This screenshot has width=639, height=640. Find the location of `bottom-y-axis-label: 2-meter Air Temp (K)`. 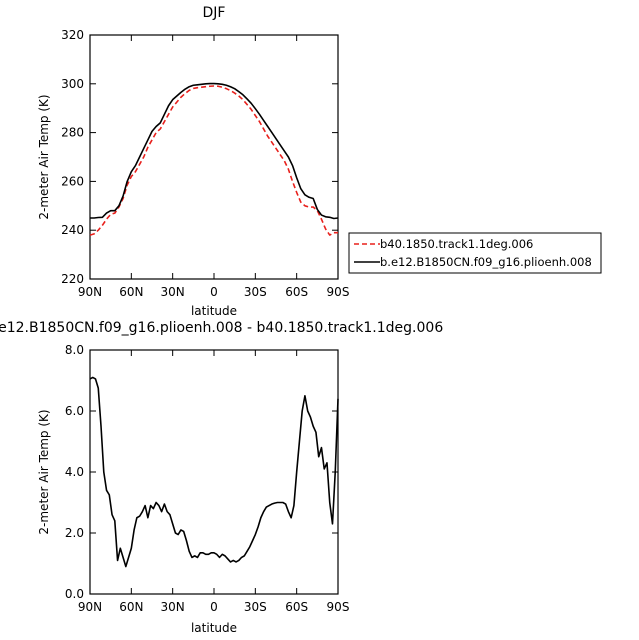

bottom-y-axis-label: 2-meter Air Temp (K) is located at coordinates (44, 471).